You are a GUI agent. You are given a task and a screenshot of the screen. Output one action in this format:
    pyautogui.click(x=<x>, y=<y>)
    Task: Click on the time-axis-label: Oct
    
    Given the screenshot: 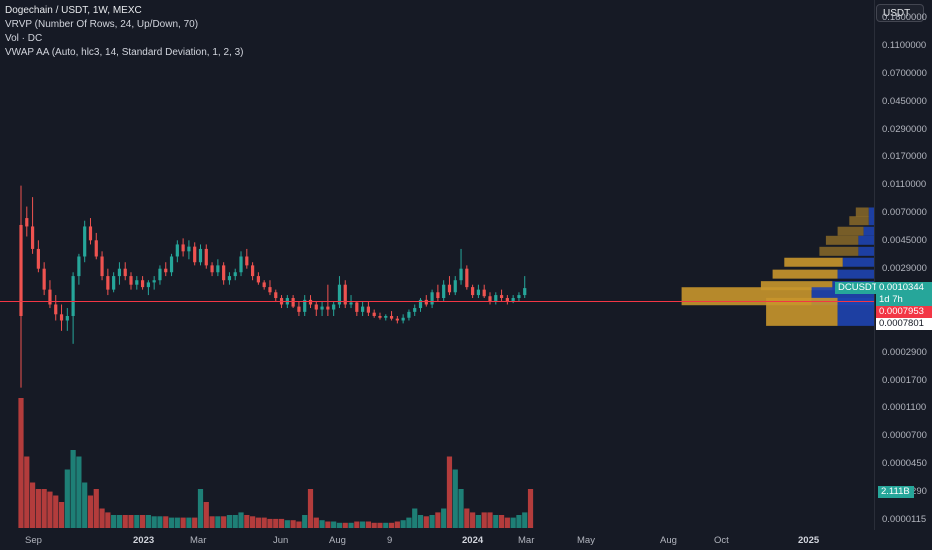 What is the action you would take?
    pyautogui.click(x=721, y=540)
    